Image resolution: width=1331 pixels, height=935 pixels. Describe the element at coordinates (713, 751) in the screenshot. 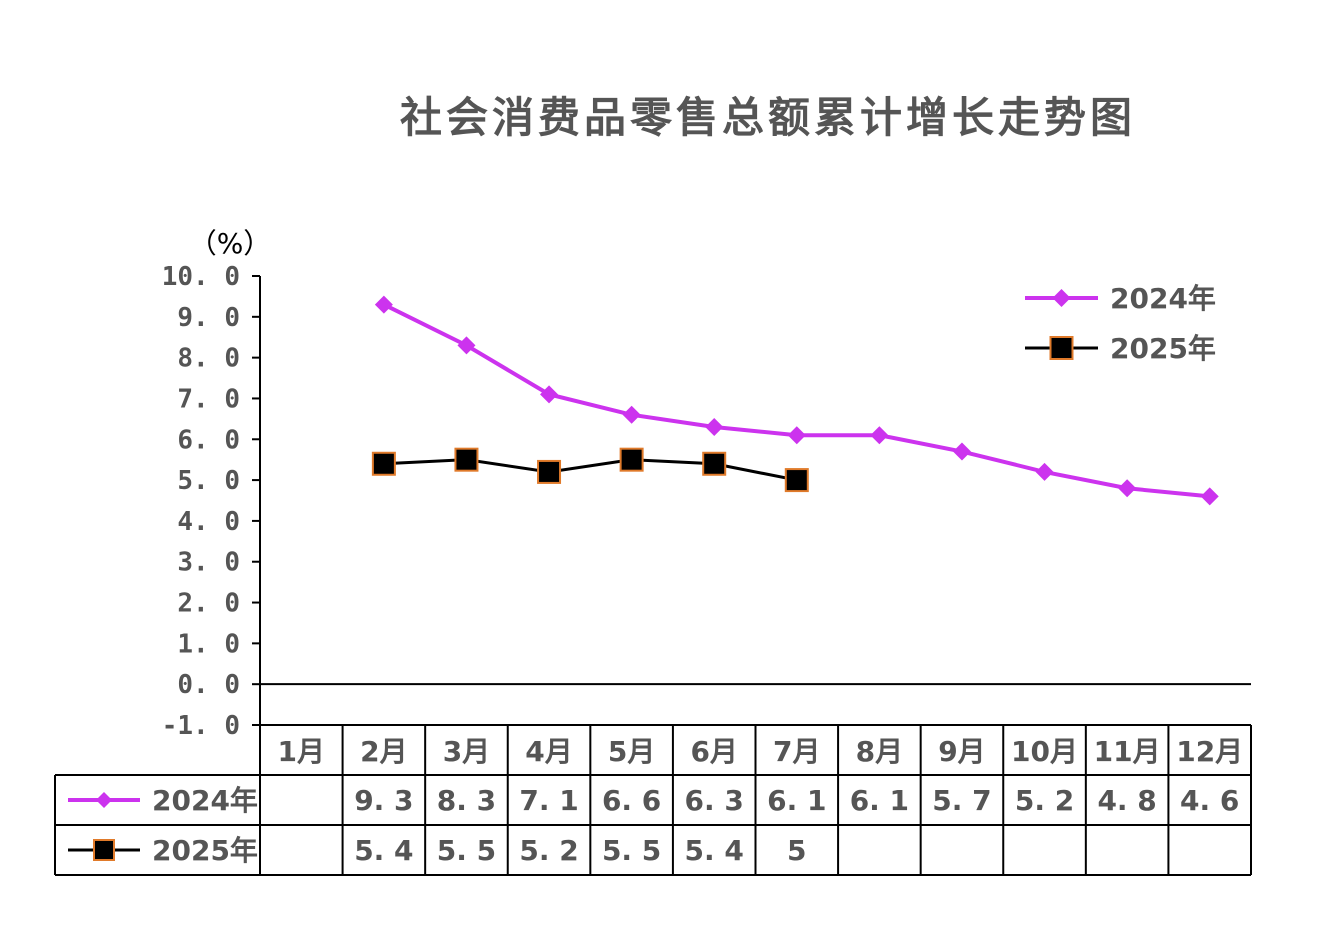

I see `x-tick-label: 6月` at that location.